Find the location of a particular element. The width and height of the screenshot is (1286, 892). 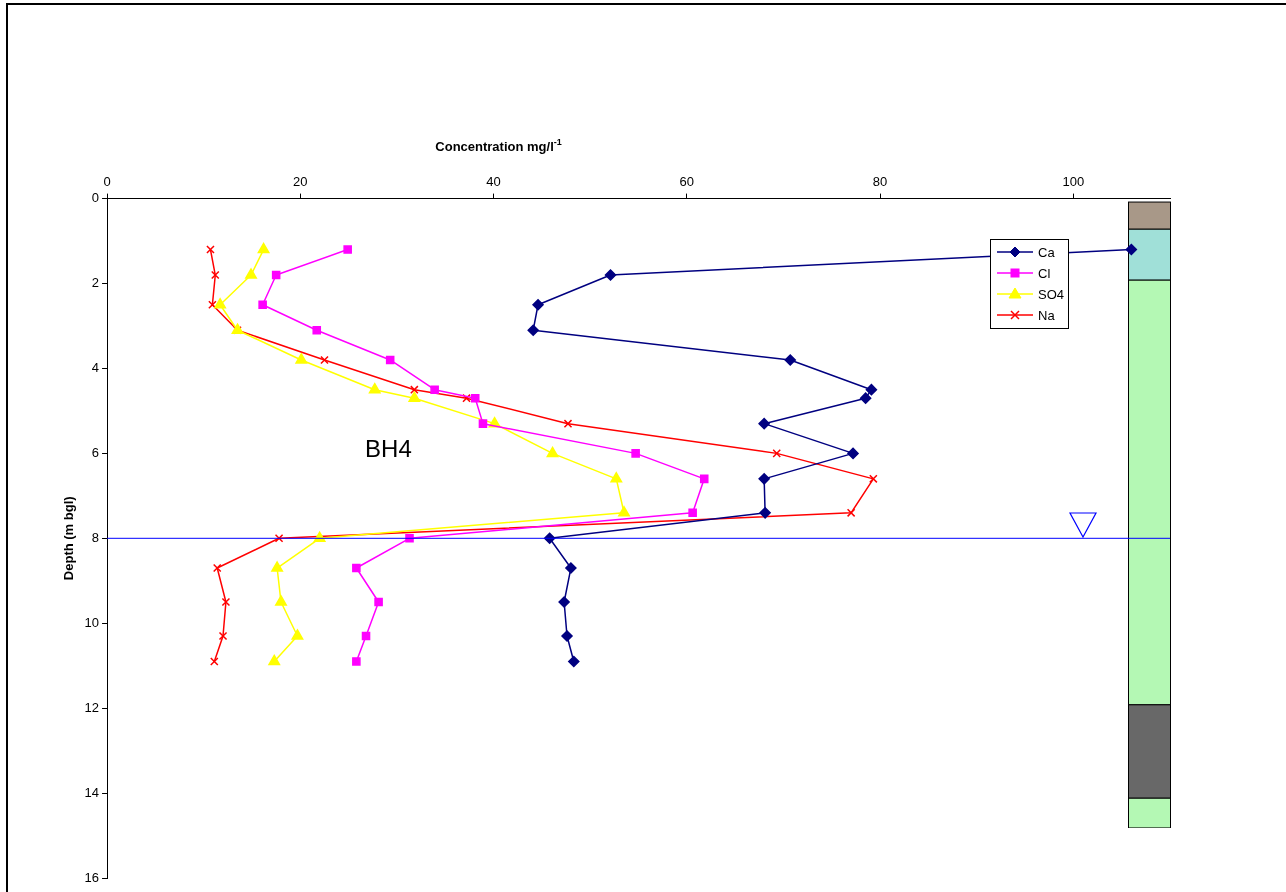

y-tick-label: 12 is located at coordinates (92, 707).